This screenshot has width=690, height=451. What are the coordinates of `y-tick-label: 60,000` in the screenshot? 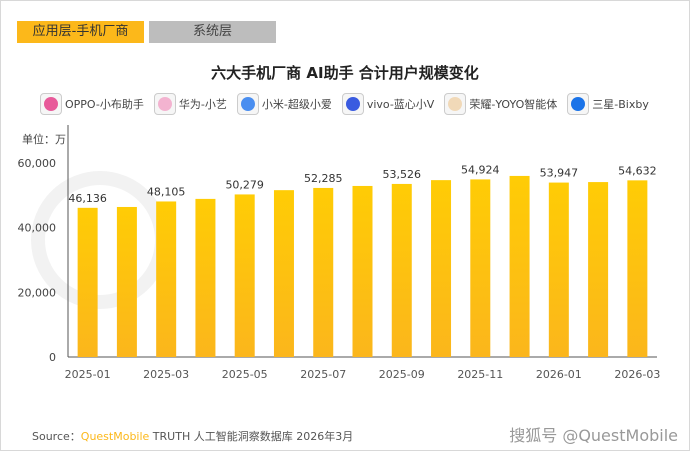 It's located at (37, 163).